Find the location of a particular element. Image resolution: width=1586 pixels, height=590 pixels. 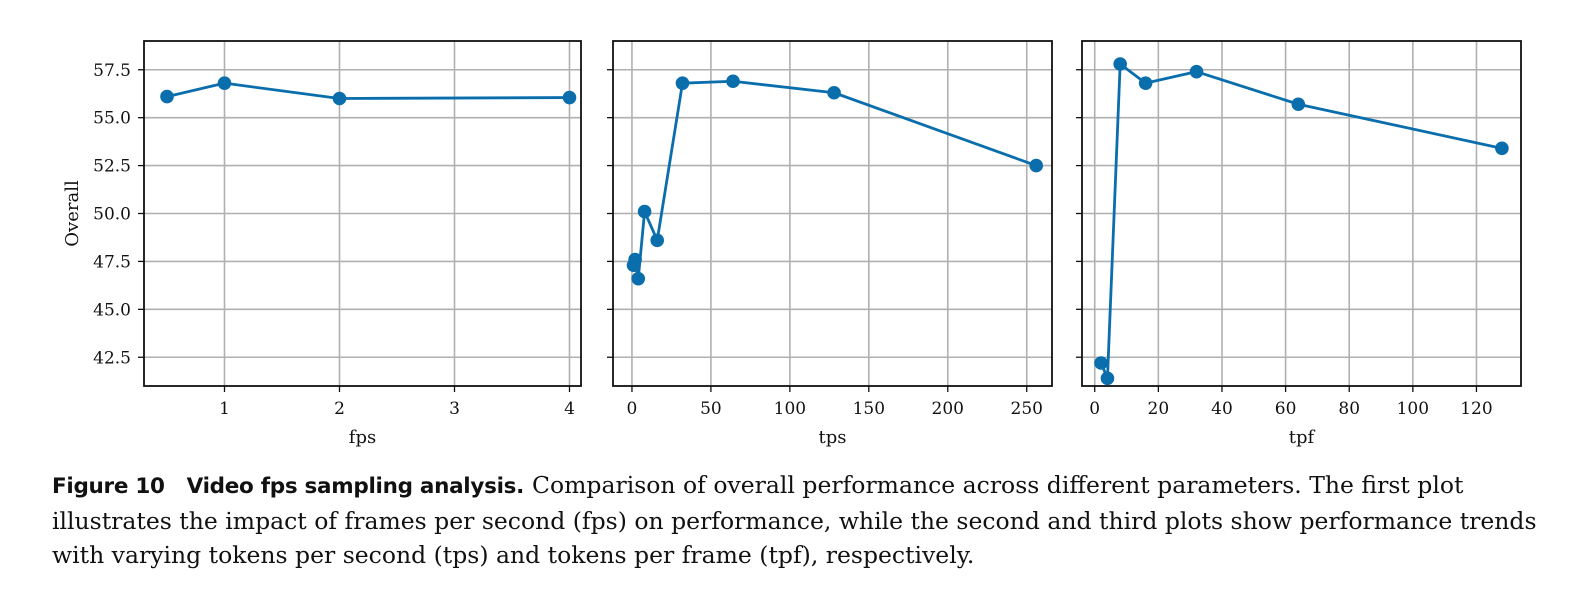

x-axis-label: tpf is located at coordinates (1302, 437).